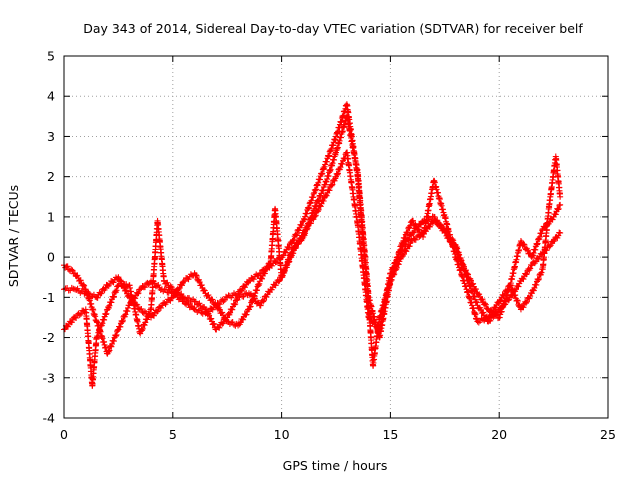 This screenshot has height=480, width=640. What do you see at coordinates (64, 434) in the screenshot?
I see `x-tick-label: 0` at bounding box center [64, 434].